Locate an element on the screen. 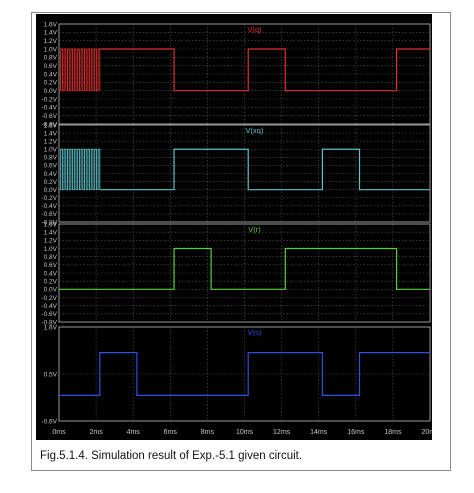  series-title: V(s) is located at coordinates (255, 332).